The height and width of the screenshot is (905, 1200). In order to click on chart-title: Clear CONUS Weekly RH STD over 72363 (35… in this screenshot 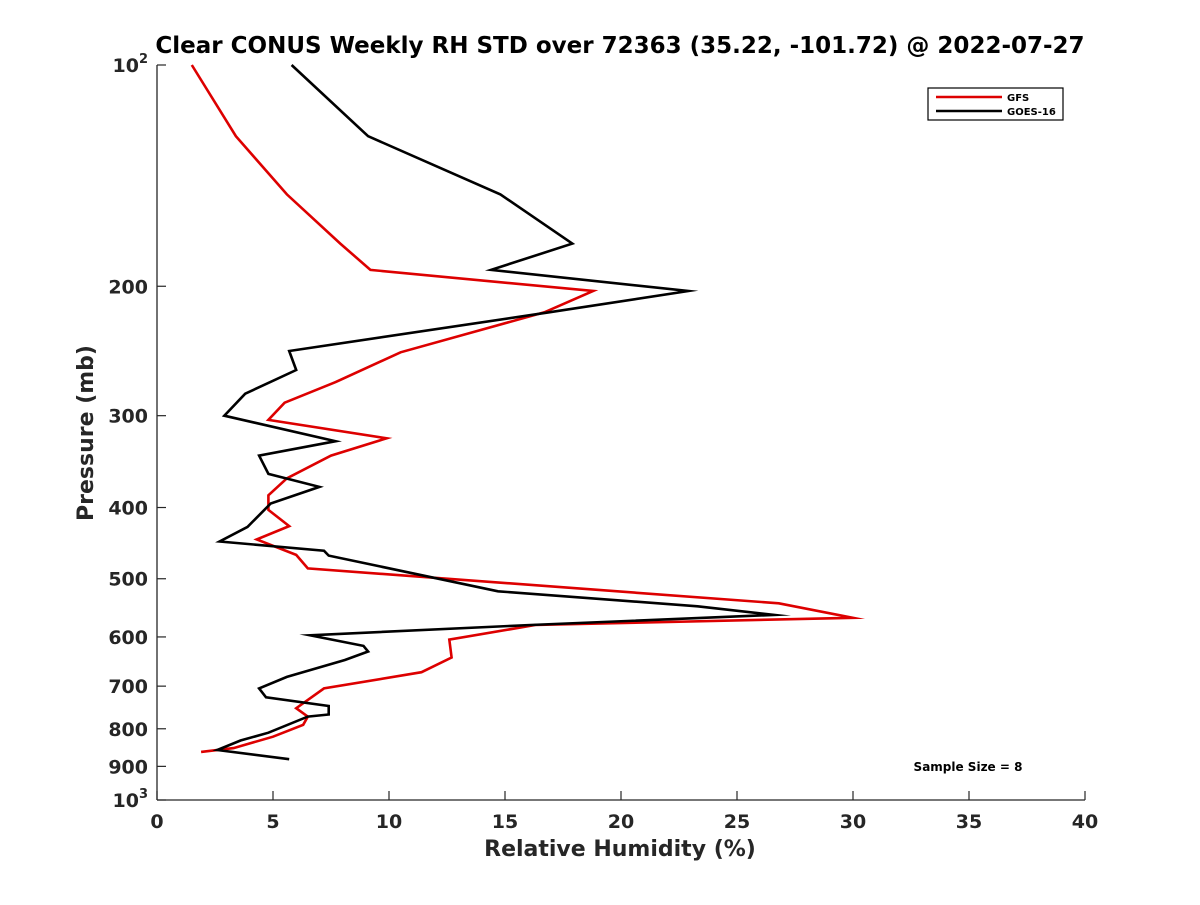, I will do `click(619, 46)`.